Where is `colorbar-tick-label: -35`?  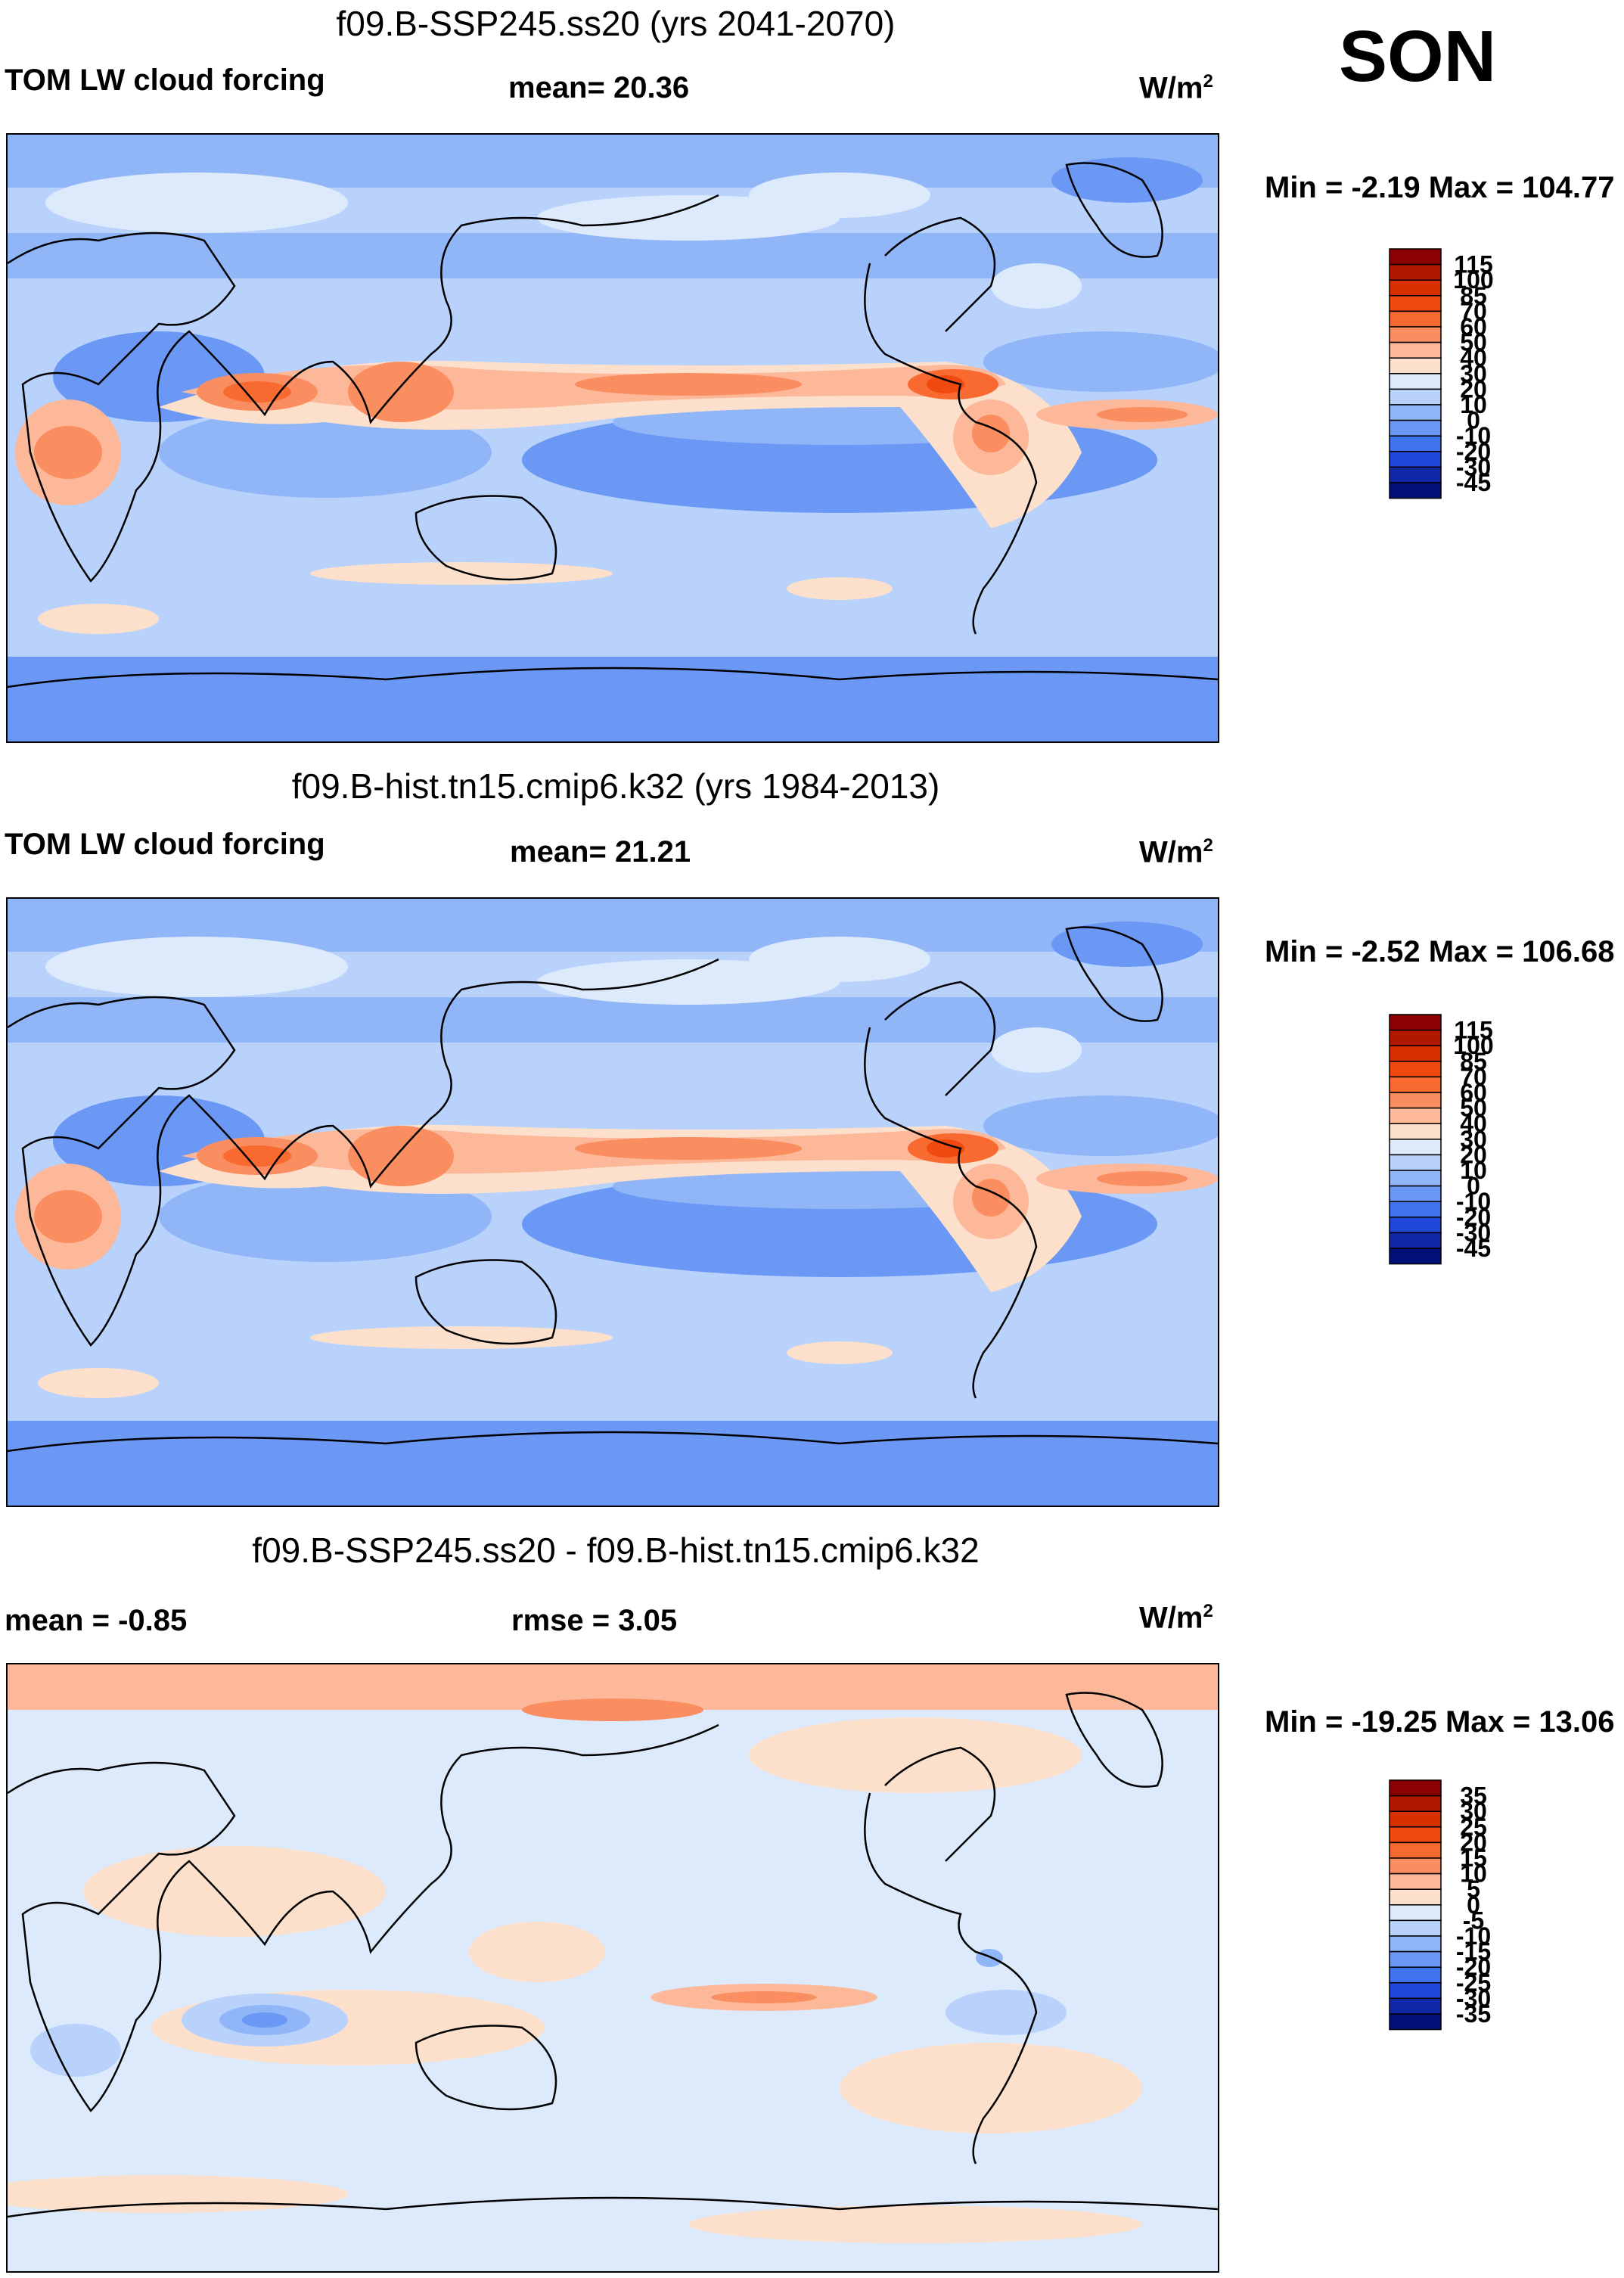 colorbar-tick-label: -35 is located at coordinates (1473, 2014).